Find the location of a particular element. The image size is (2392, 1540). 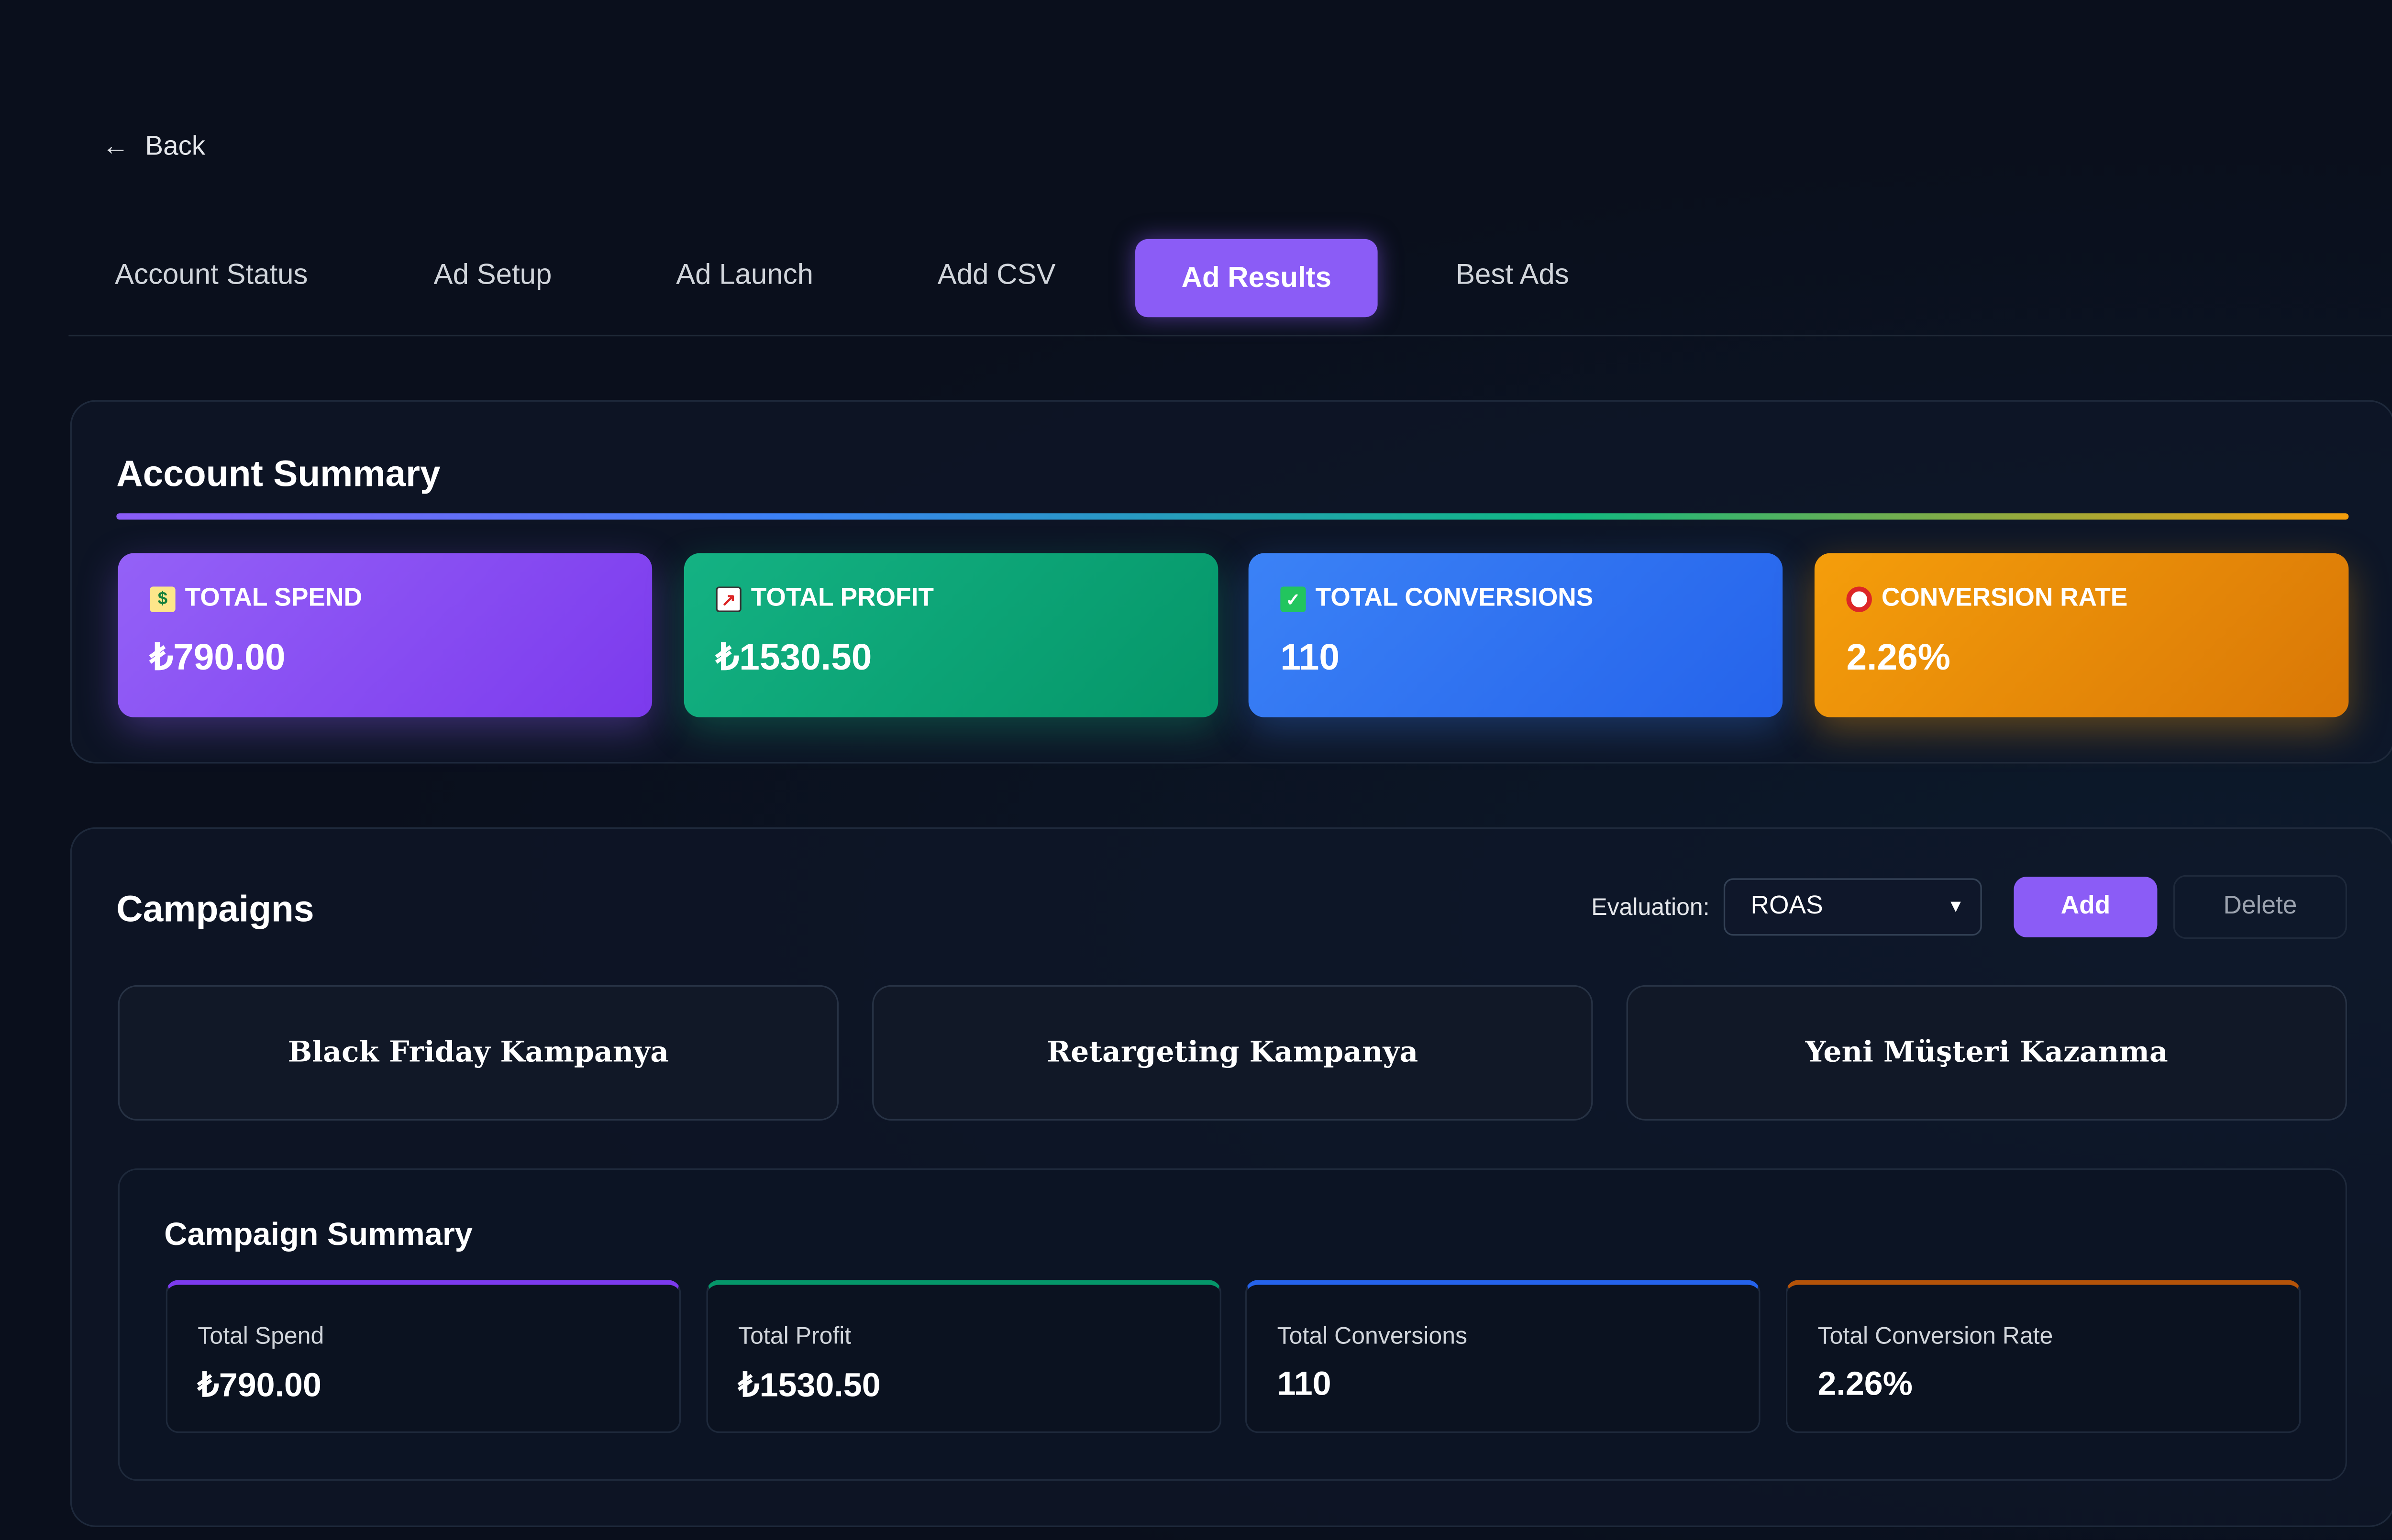

summary-label: Total Conversion Rate is located at coordinates (1935, 1336).